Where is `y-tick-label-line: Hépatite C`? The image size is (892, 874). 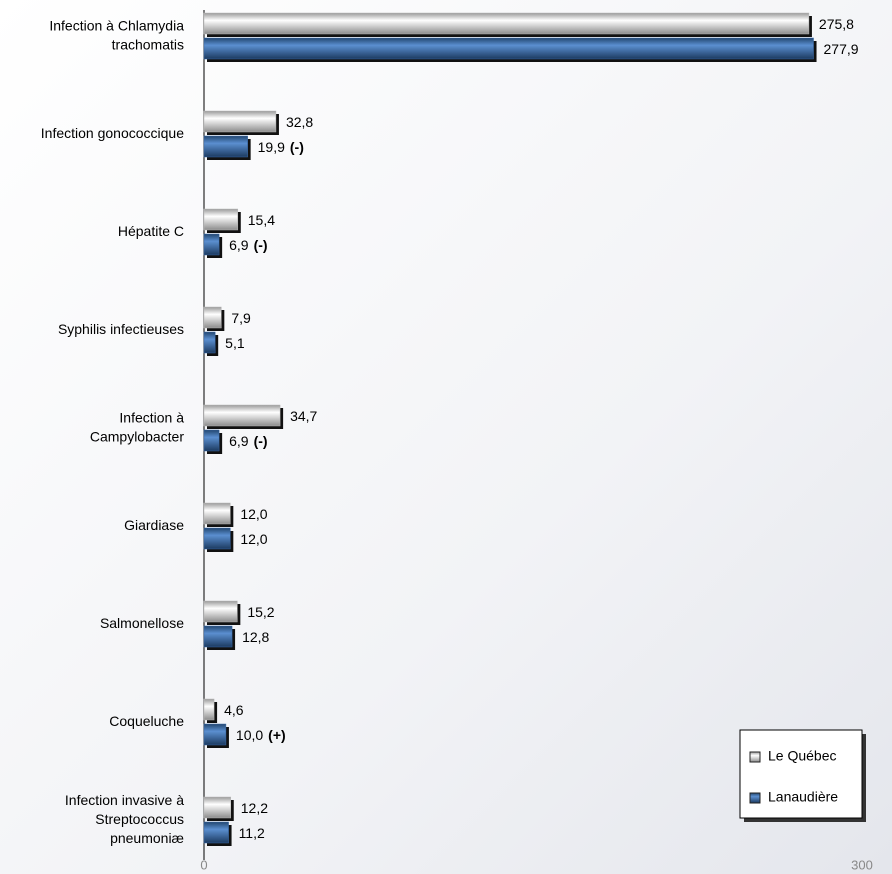
y-tick-label-line: Hépatite C is located at coordinates (151, 231).